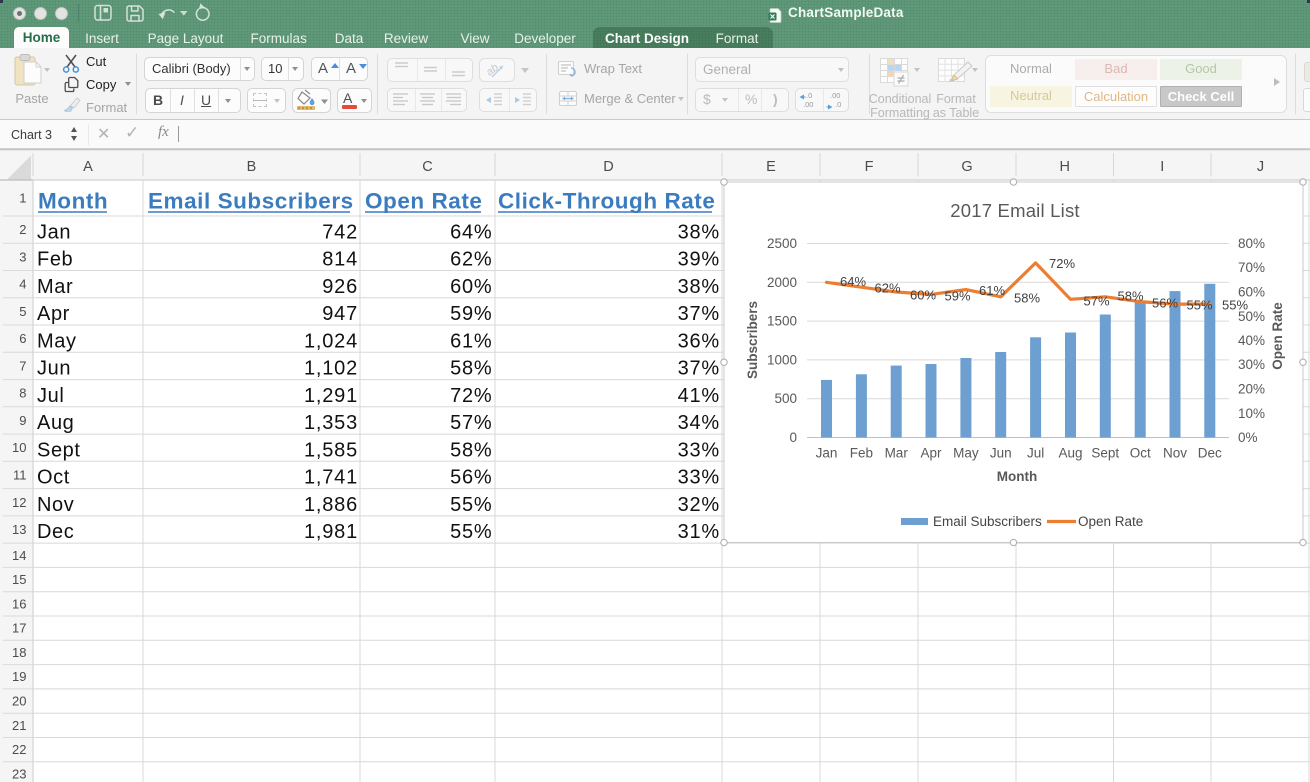 The width and height of the screenshot is (1310, 782). I want to click on svg-text: B, so click(252, 167).